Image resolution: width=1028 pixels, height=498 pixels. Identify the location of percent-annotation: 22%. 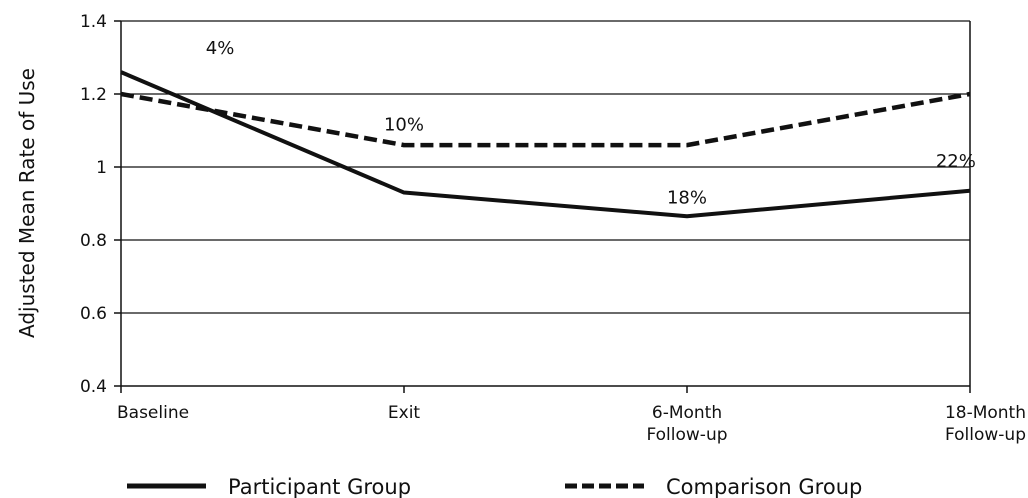
(956, 161).